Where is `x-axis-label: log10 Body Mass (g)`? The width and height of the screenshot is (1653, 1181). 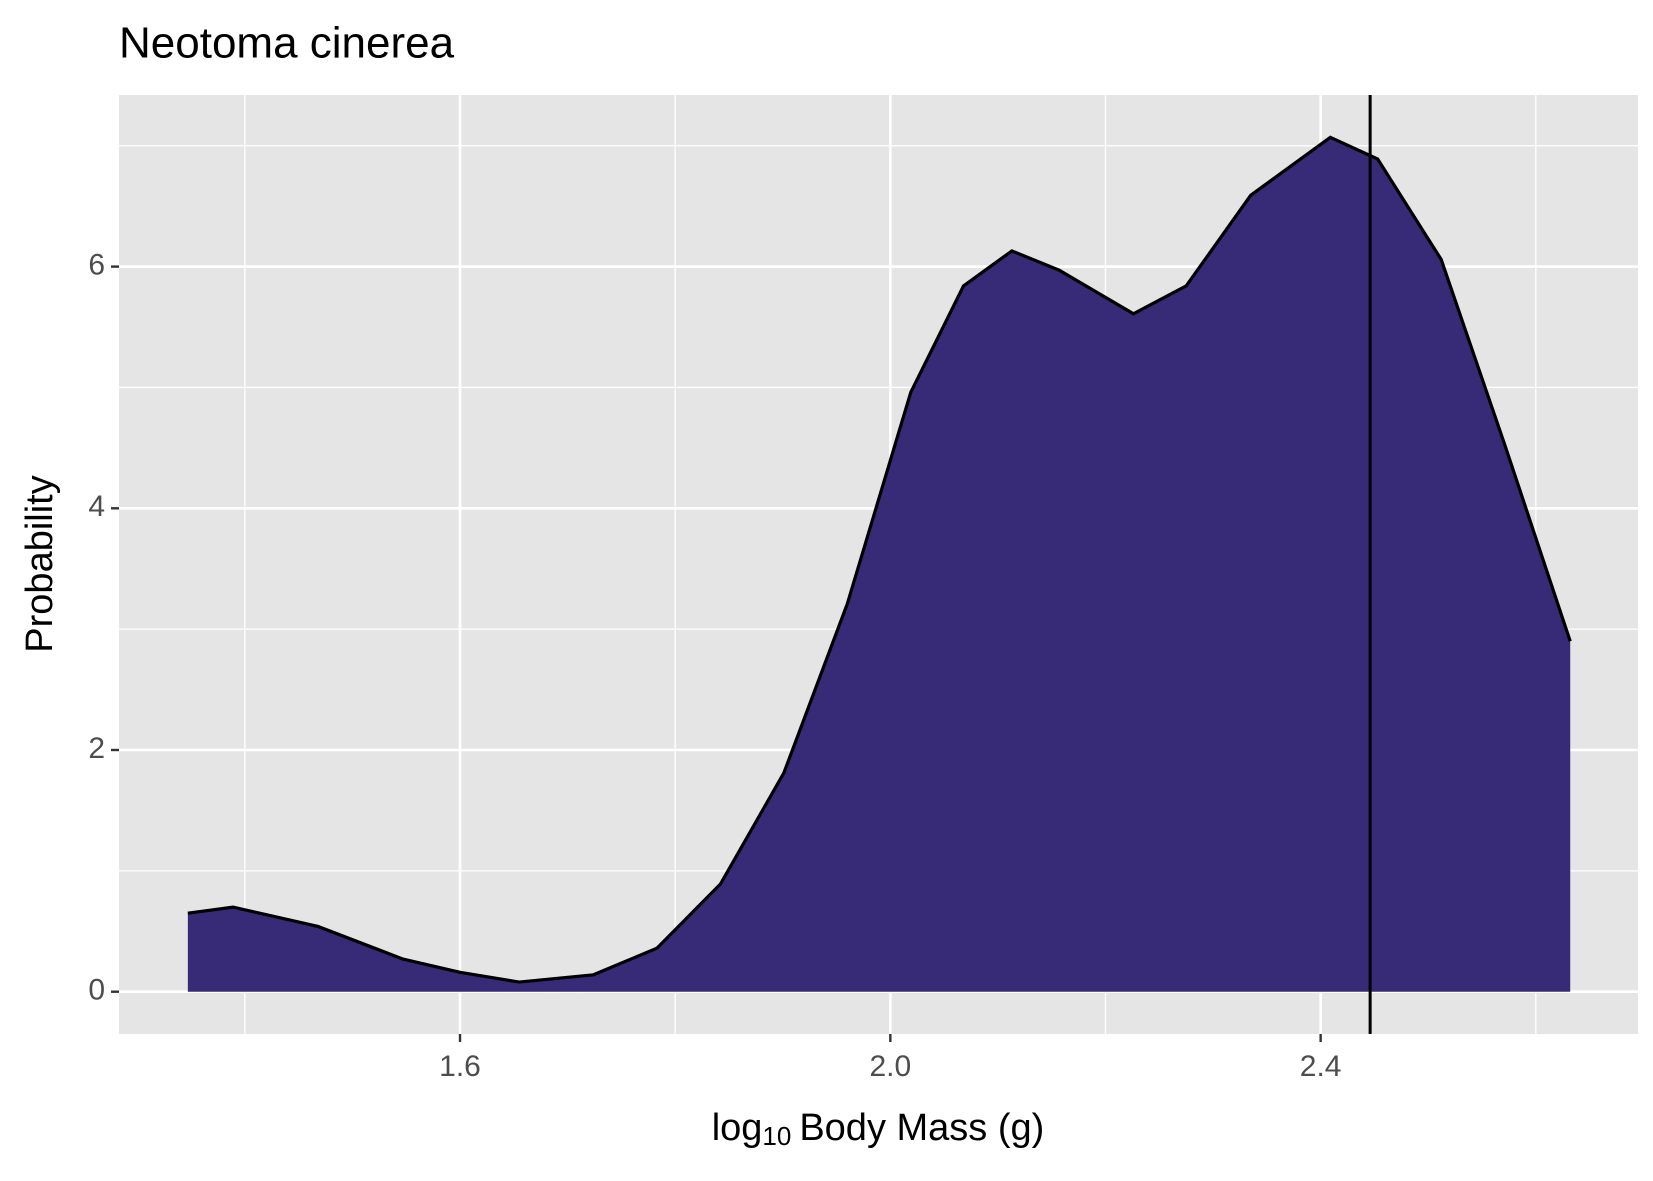
x-axis-label: log10 Body Mass (g) is located at coordinates (878, 1129).